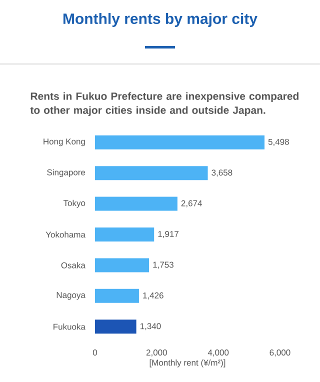  I want to click on data-label: 1,753, so click(163, 265).